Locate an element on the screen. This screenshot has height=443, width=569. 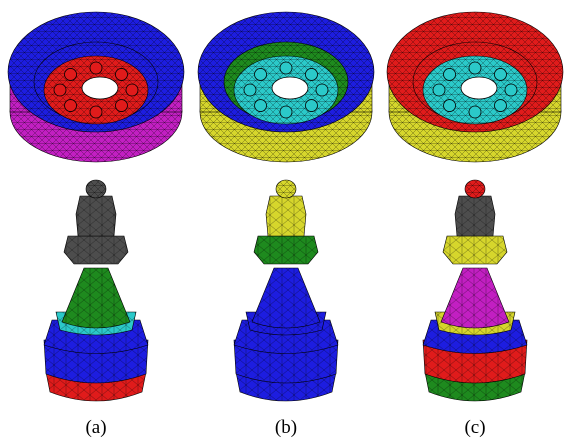
caption-c: (c) is located at coordinates (475, 427).